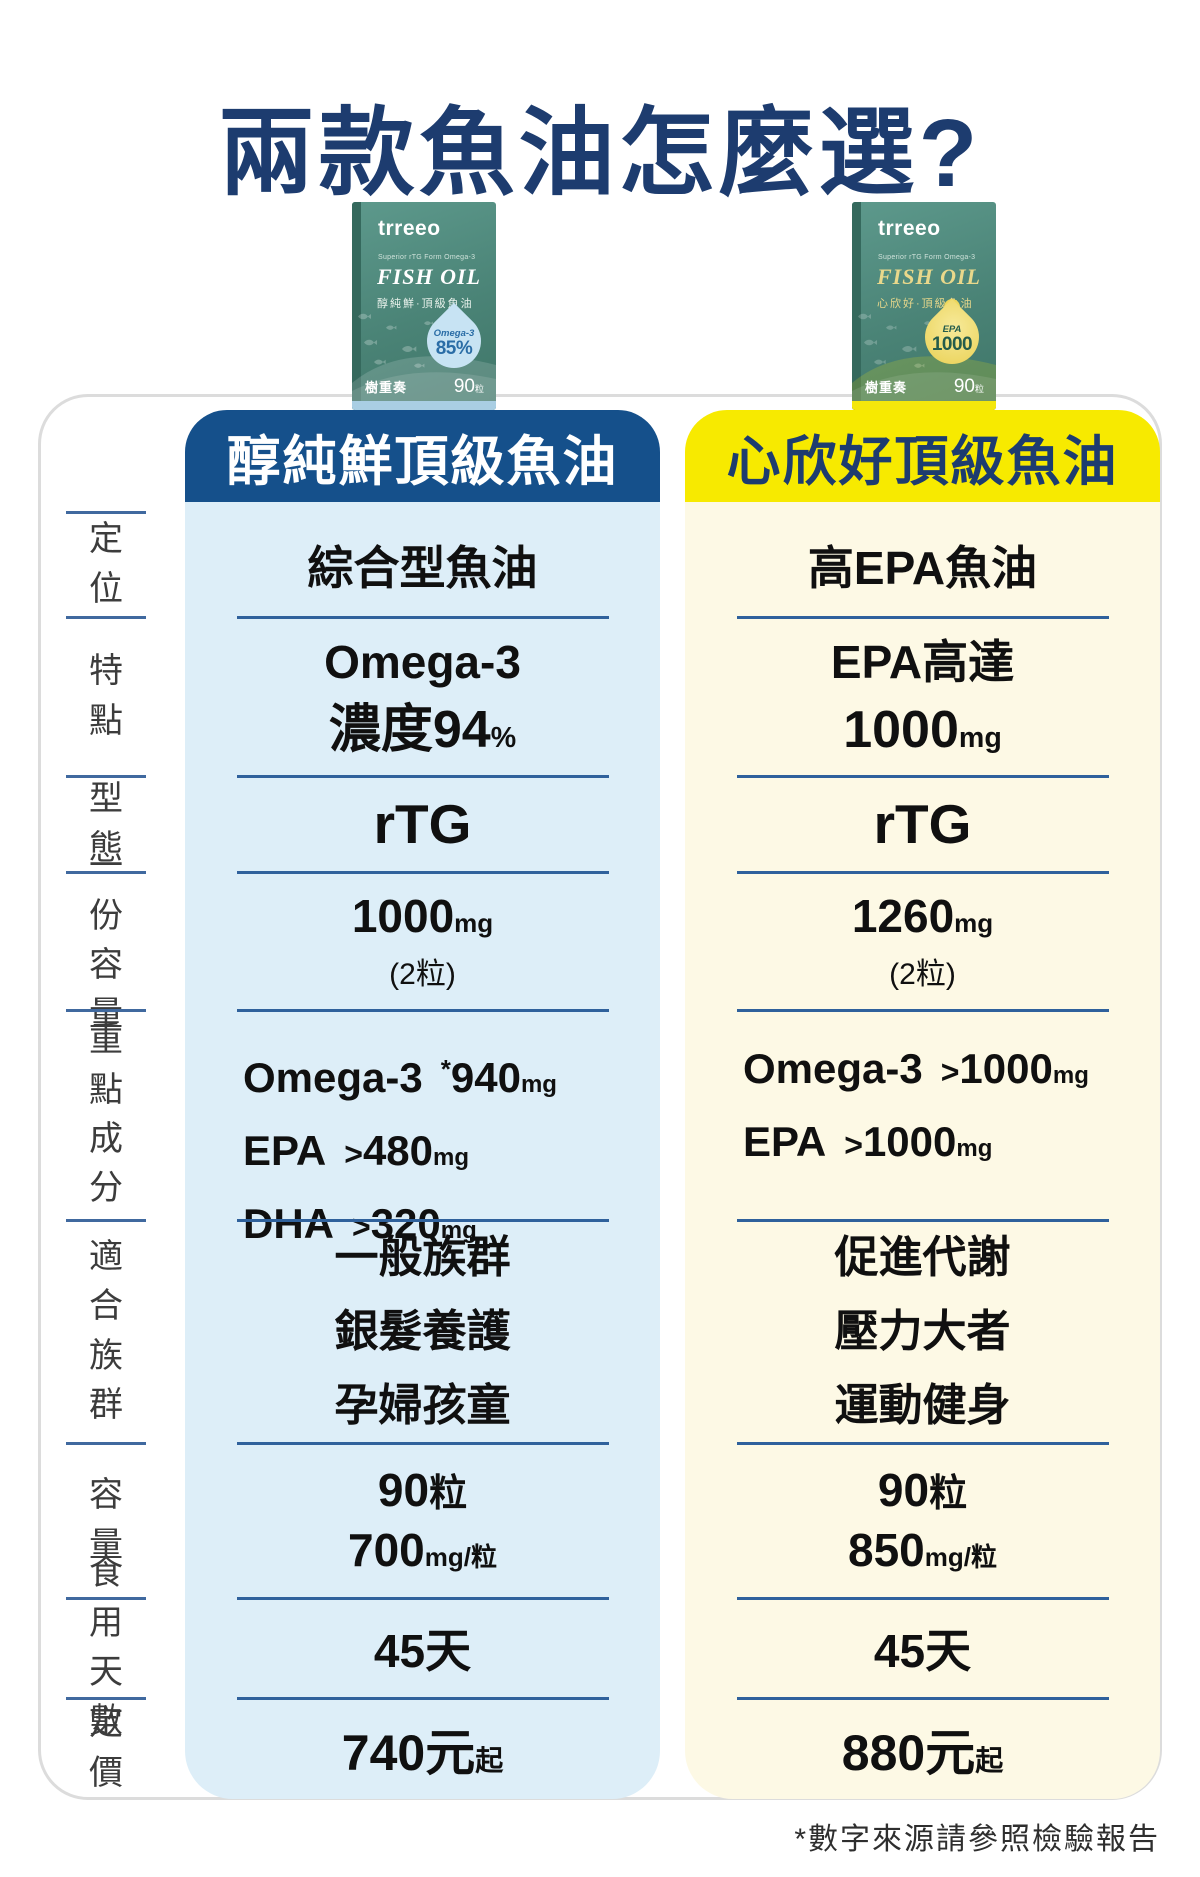 The image size is (1200, 1877). I want to click on cell-audience-right: 促進代謝 壓力大者 運動健身, so click(922, 1331).